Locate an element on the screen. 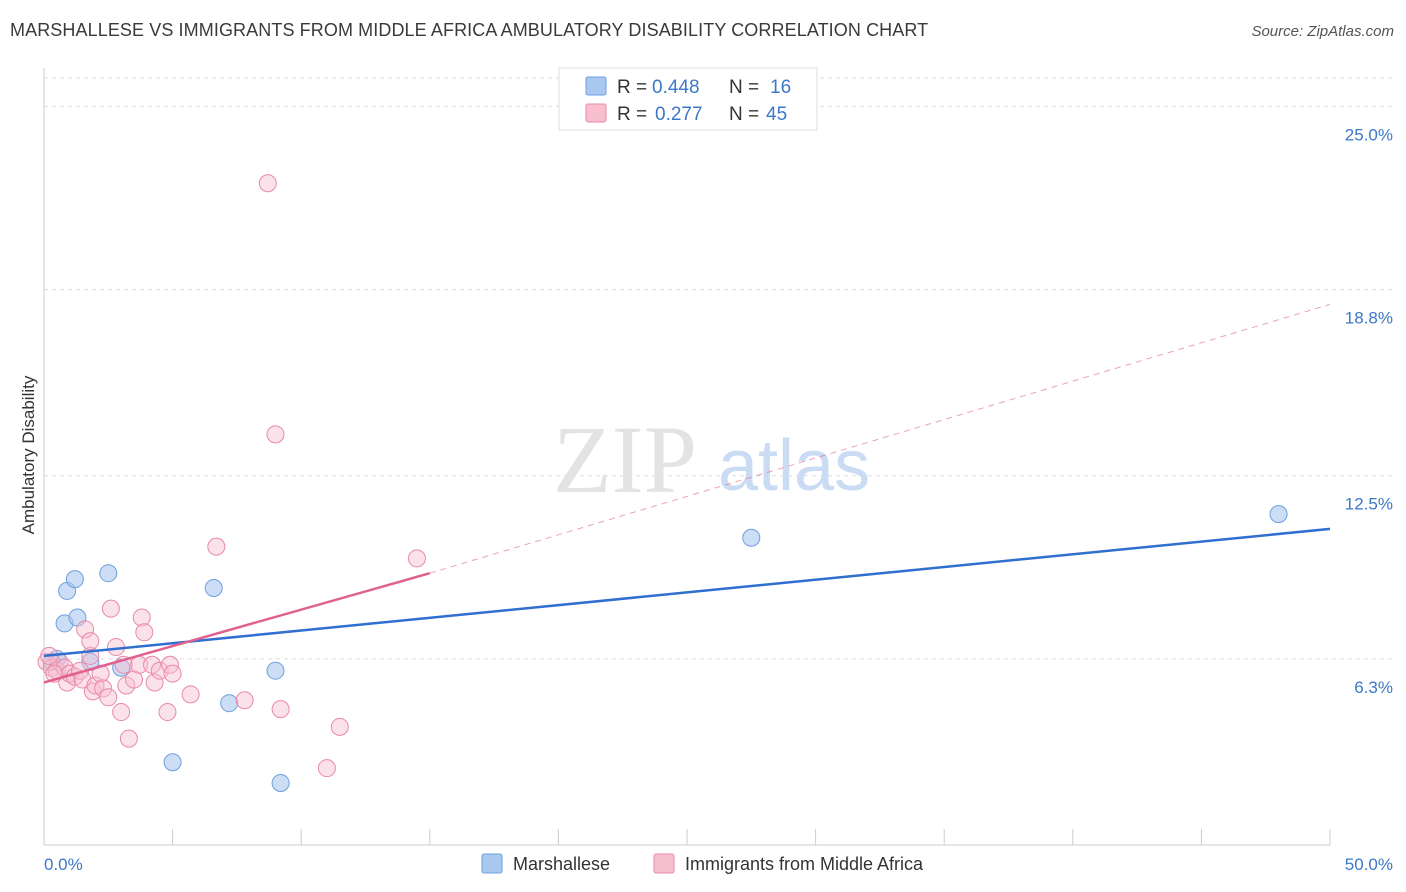  bottom-legend-swatch-marshallese is located at coordinates (492, 863).